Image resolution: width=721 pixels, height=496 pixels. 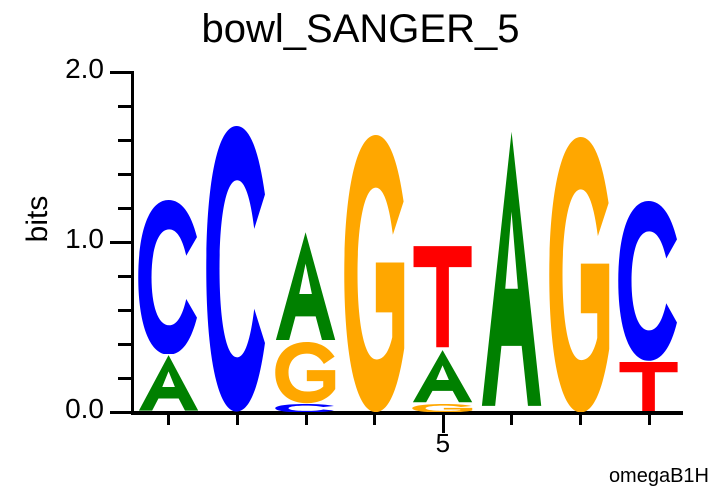 I want to click on y-tick-label: 0.0, so click(x=84, y=408).